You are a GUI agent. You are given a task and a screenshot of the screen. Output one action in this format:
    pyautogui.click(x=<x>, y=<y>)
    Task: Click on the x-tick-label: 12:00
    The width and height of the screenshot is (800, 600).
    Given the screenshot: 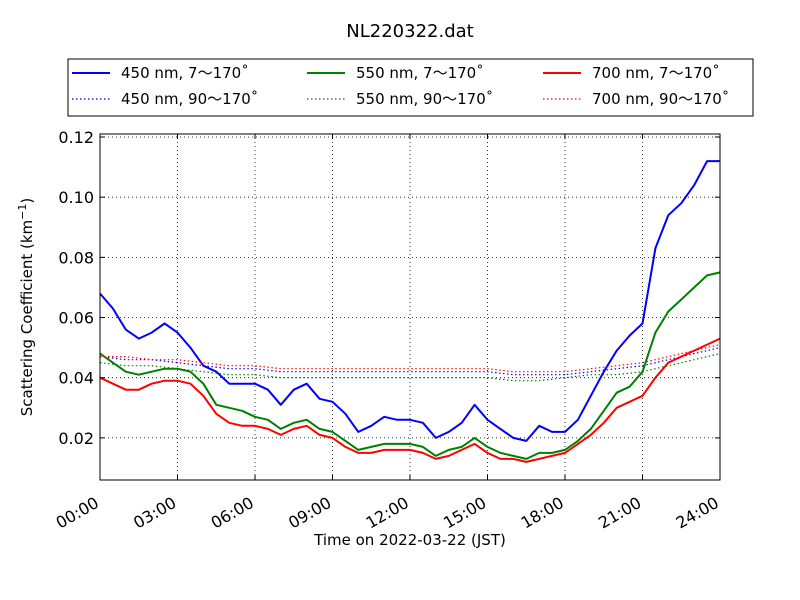 What is the action you would take?
    pyautogui.click(x=387, y=513)
    